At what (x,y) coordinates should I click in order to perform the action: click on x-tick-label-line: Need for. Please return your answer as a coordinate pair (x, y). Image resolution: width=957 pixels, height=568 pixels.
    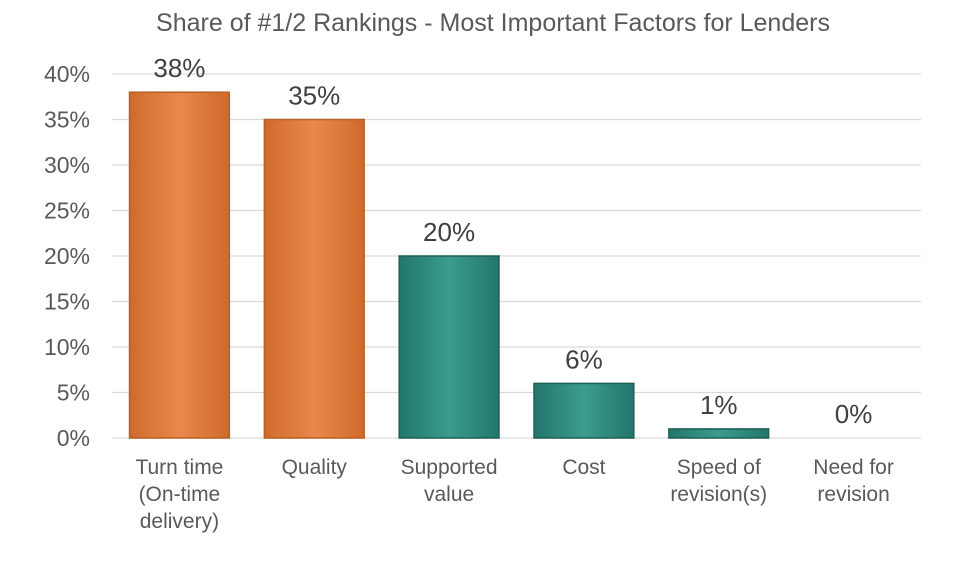
    Looking at the image, I should click on (853, 467).